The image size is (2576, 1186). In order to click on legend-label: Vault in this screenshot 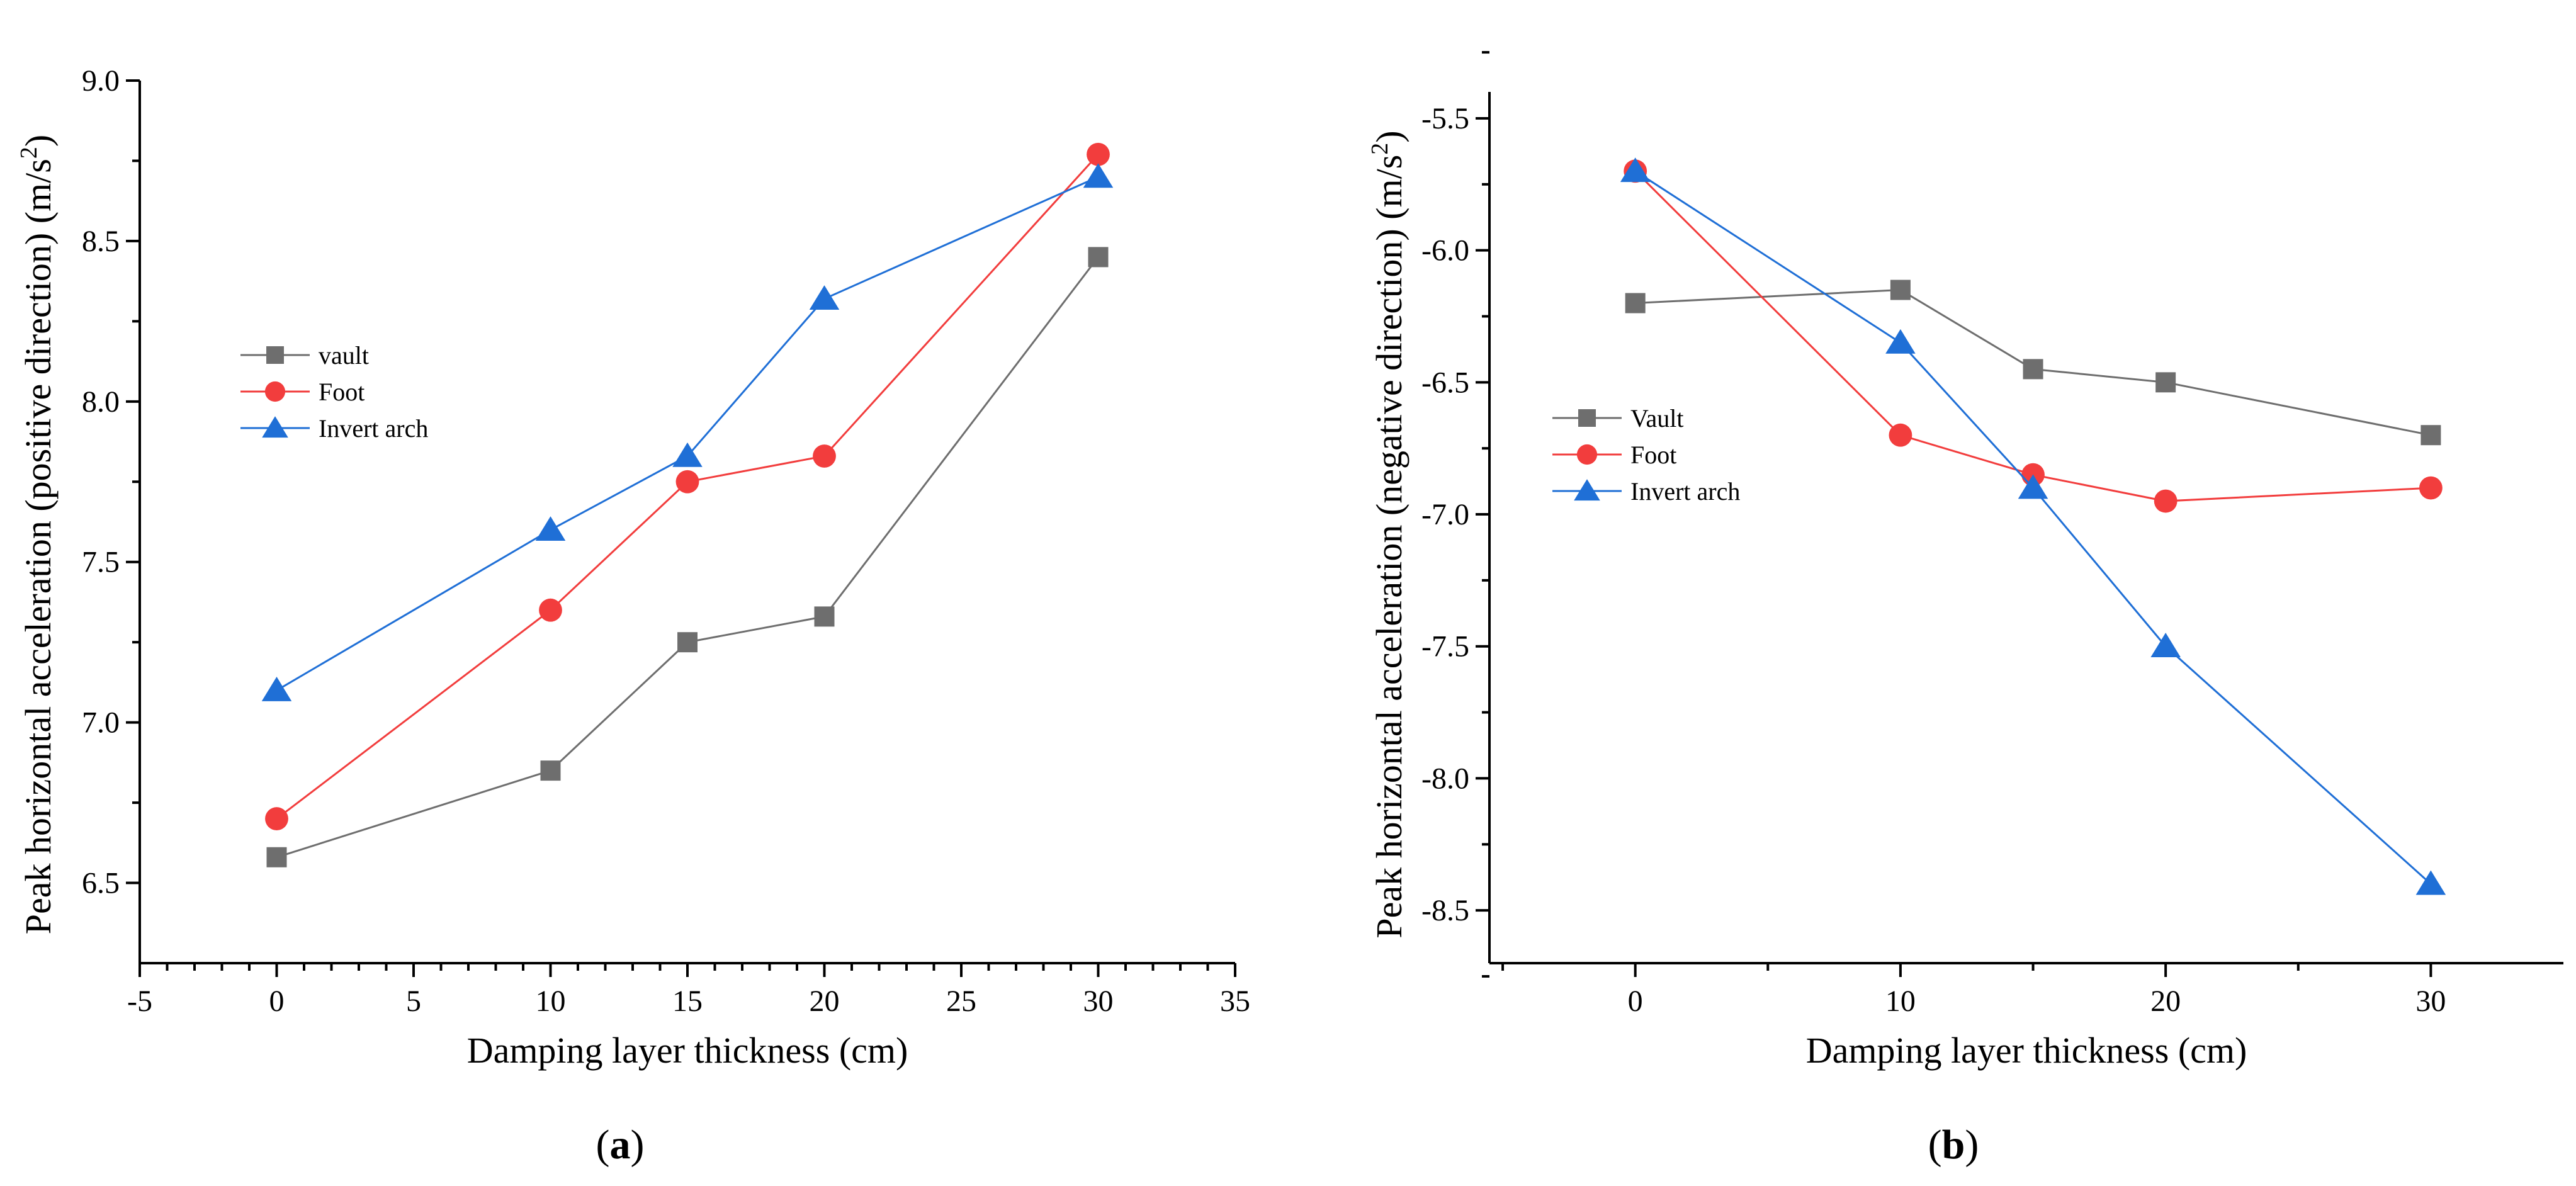, I will do `click(1656, 418)`.